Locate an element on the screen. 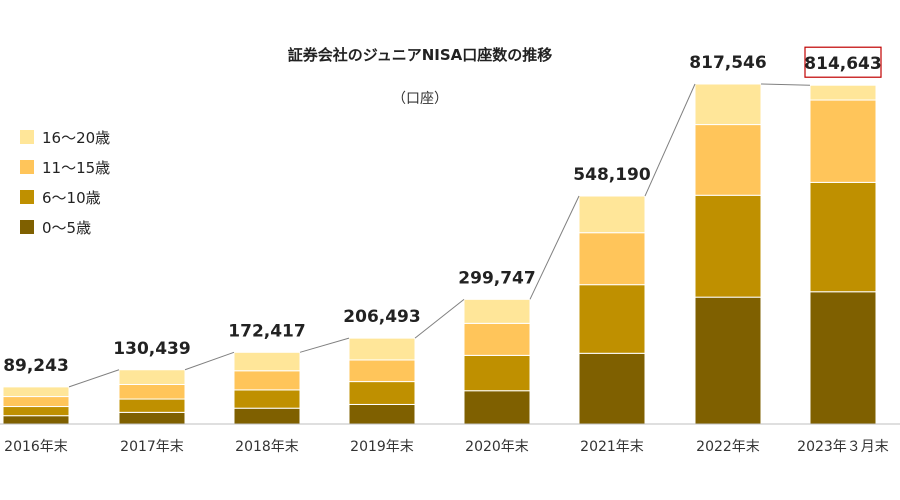 Image resolution: width=900 pixels, height=500 pixels. data-label-total: 548,190 is located at coordinates (612, 175).